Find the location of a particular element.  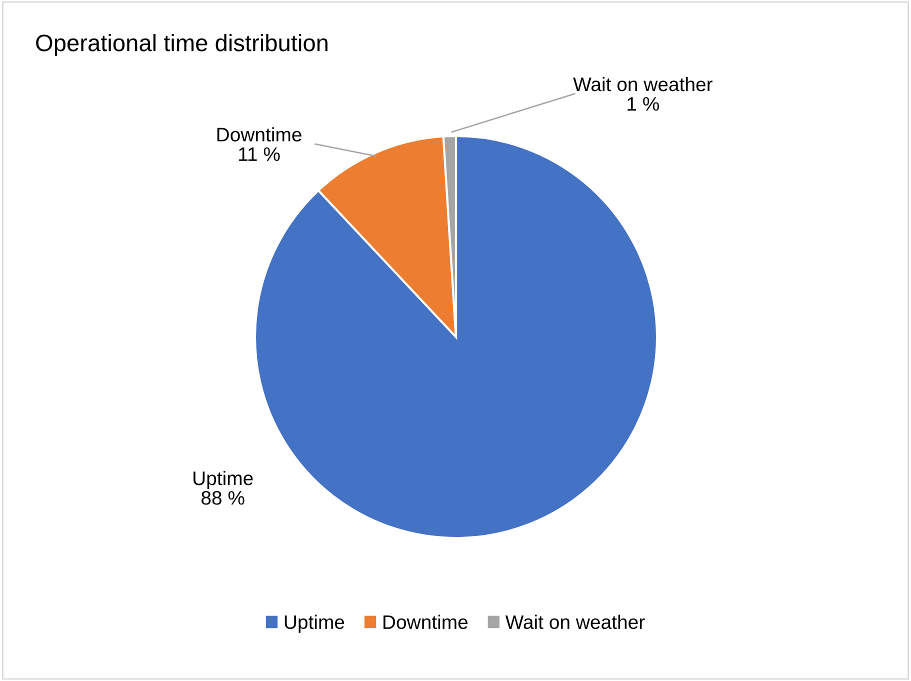

slice-label: Downtime is located at coordinates (259, 134).